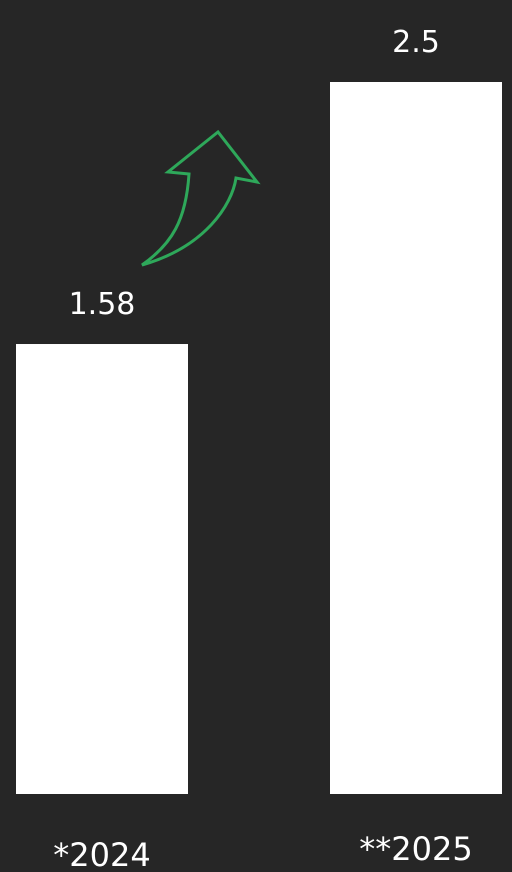  Describe the element at coordinates (201, 198) in the screenshot. I see `curved-up-arrow-icon` at that location.